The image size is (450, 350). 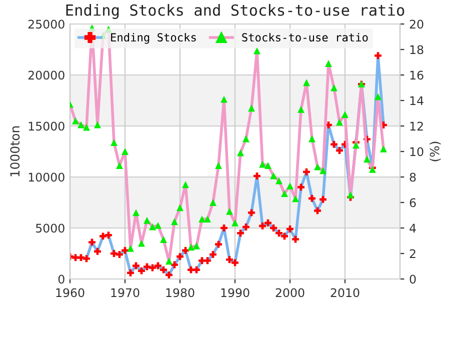 What do you see at coordinates (413, 253) in the screenshot?
I see `y2-tick-label: 2` at bounding box center [413, 253].